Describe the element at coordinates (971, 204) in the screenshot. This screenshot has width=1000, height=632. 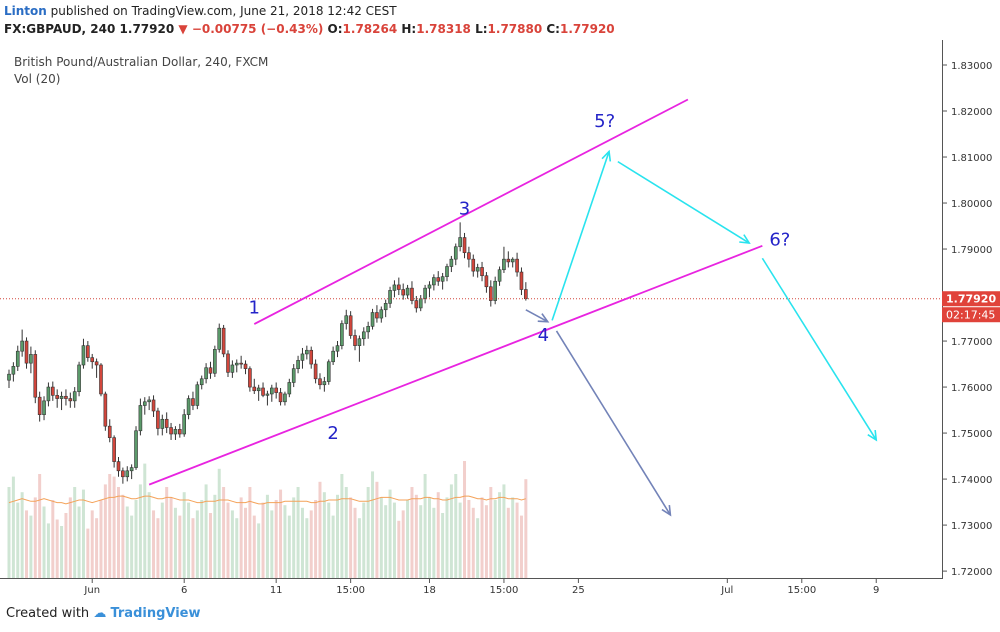
I see `y-tick-label: 1.80000` at that location.